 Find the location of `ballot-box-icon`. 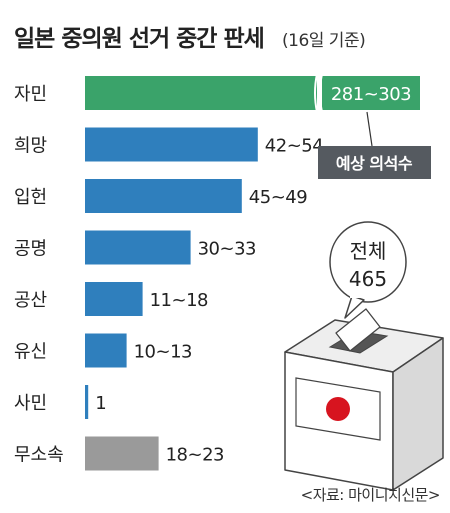

ballot-box-icon is located at coordinates (364, 399).